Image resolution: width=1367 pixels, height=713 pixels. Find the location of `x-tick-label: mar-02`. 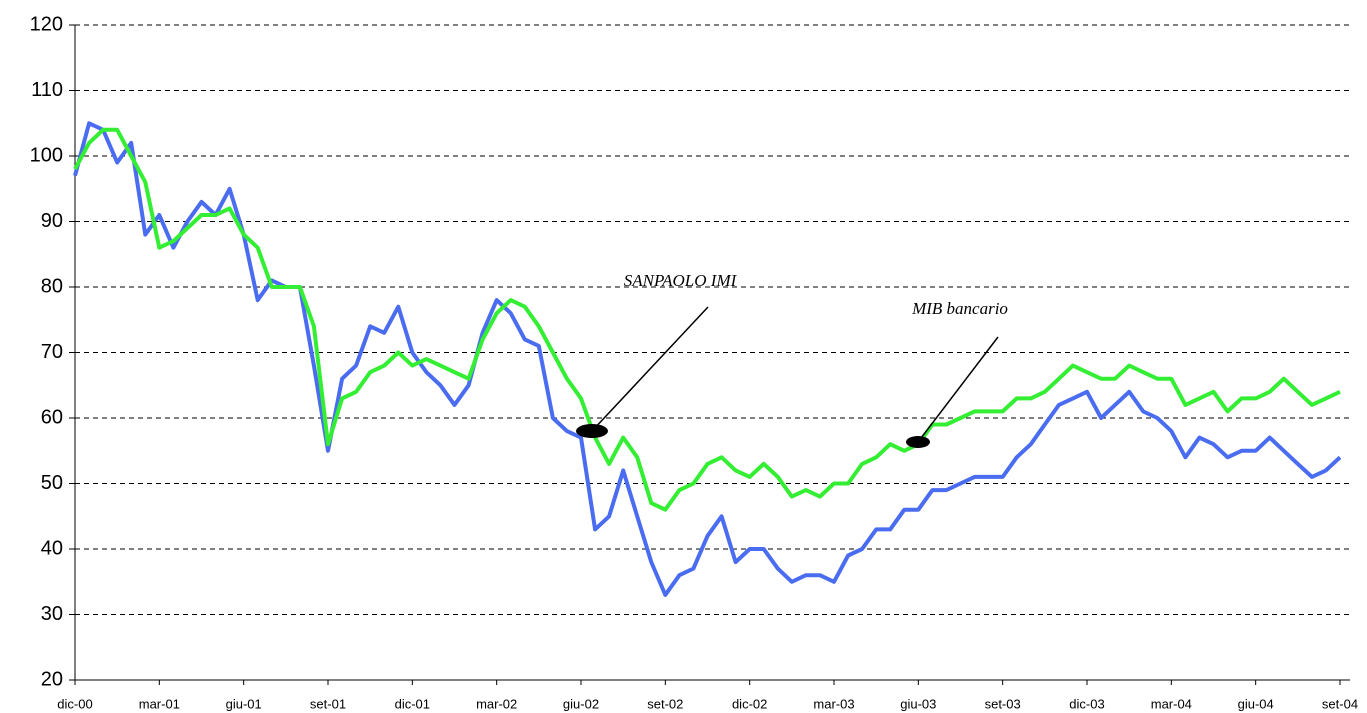

x-tick-label: mar-02 is located at coordinates (496, 703).